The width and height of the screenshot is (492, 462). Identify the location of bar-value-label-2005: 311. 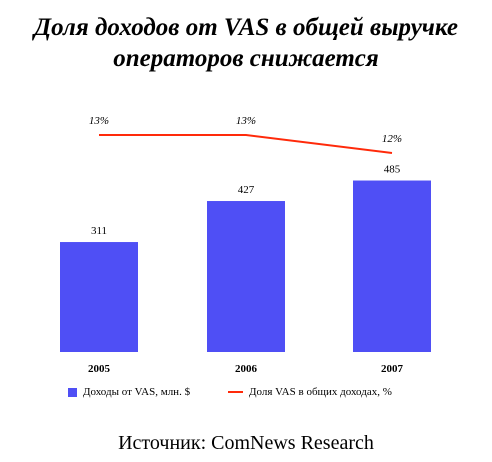
(99, 231).